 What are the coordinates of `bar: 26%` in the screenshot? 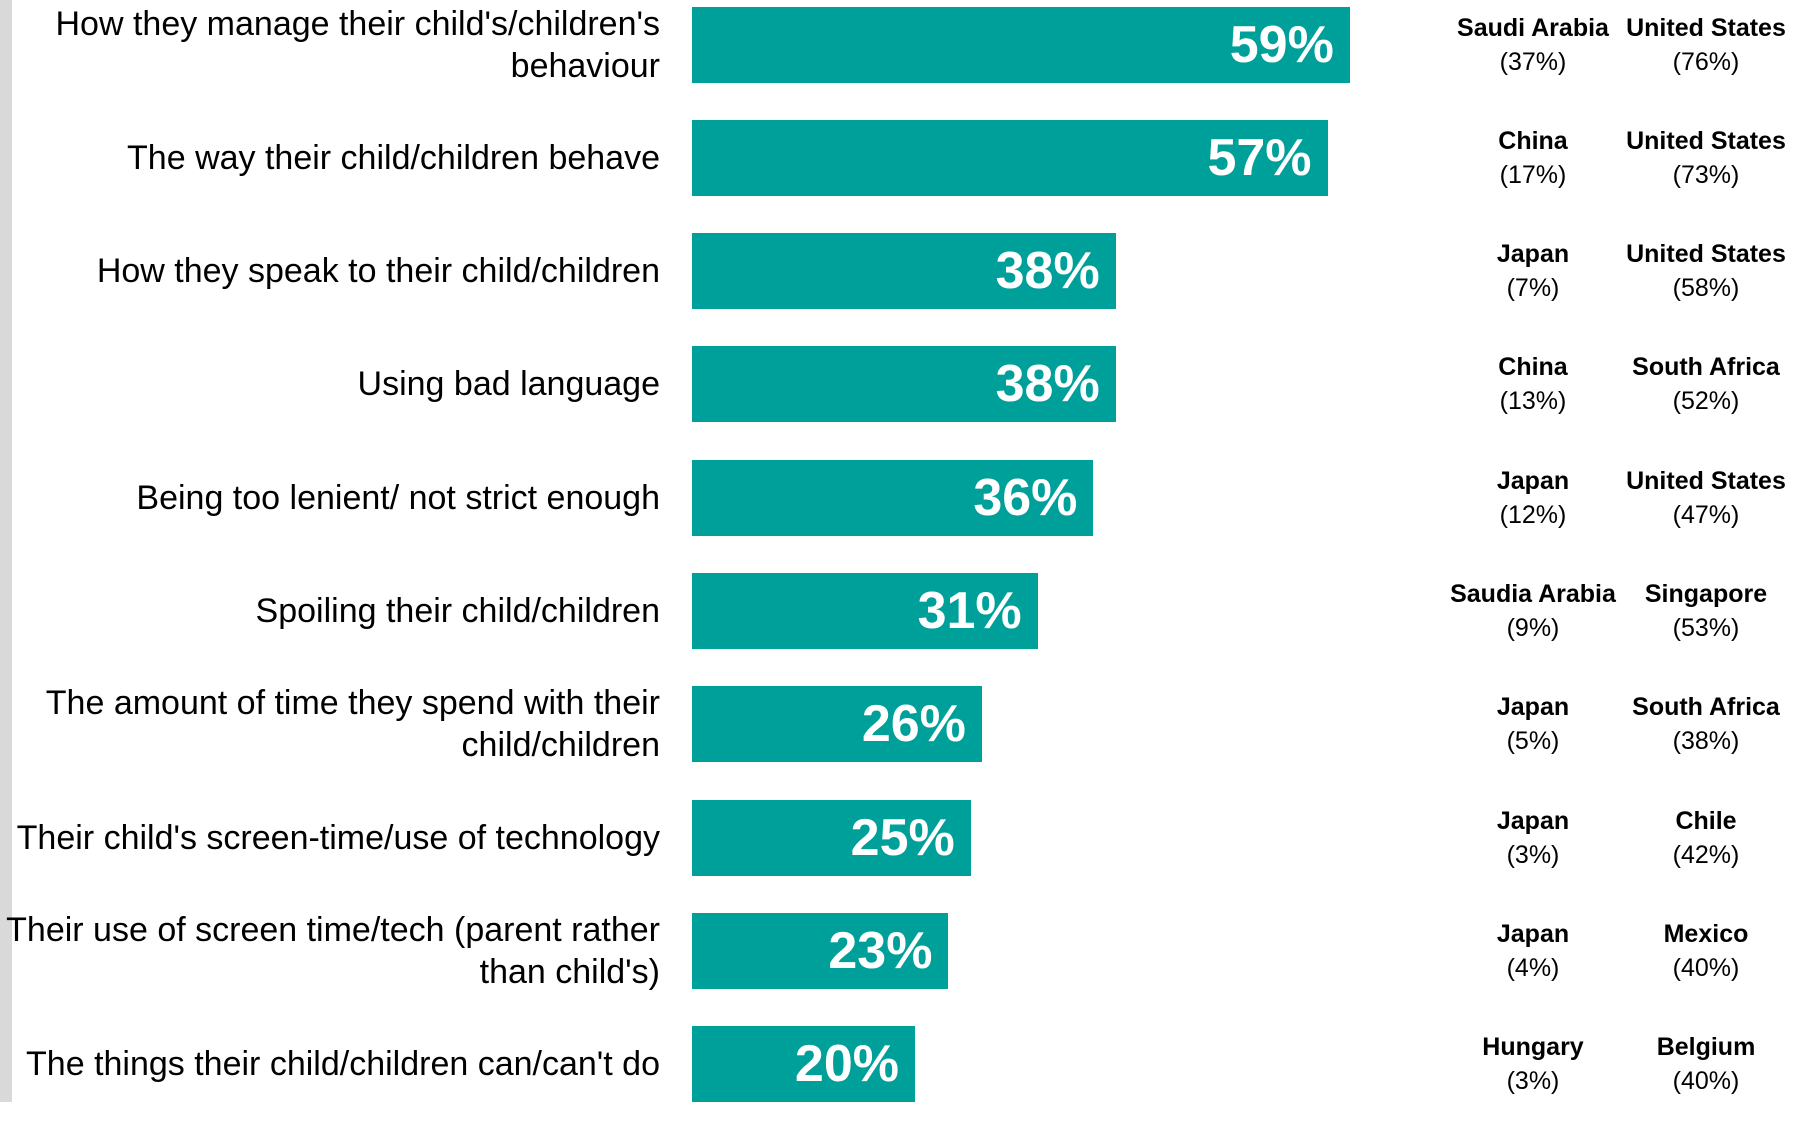 It's located at (837, 724).